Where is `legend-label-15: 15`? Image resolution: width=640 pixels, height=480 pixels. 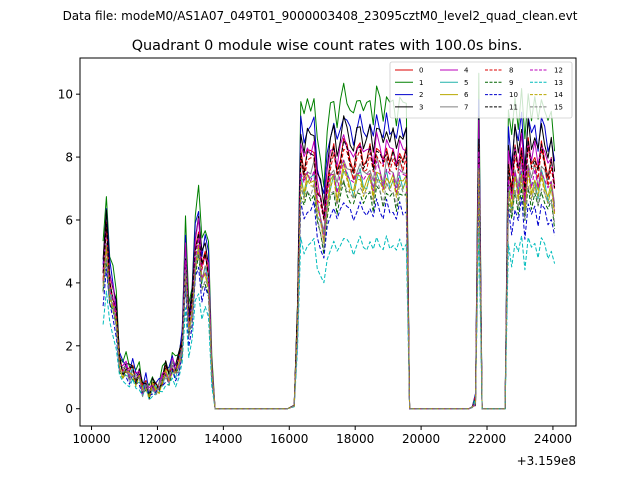 legend-label-15: 15 is located at coordinates (558, 107).